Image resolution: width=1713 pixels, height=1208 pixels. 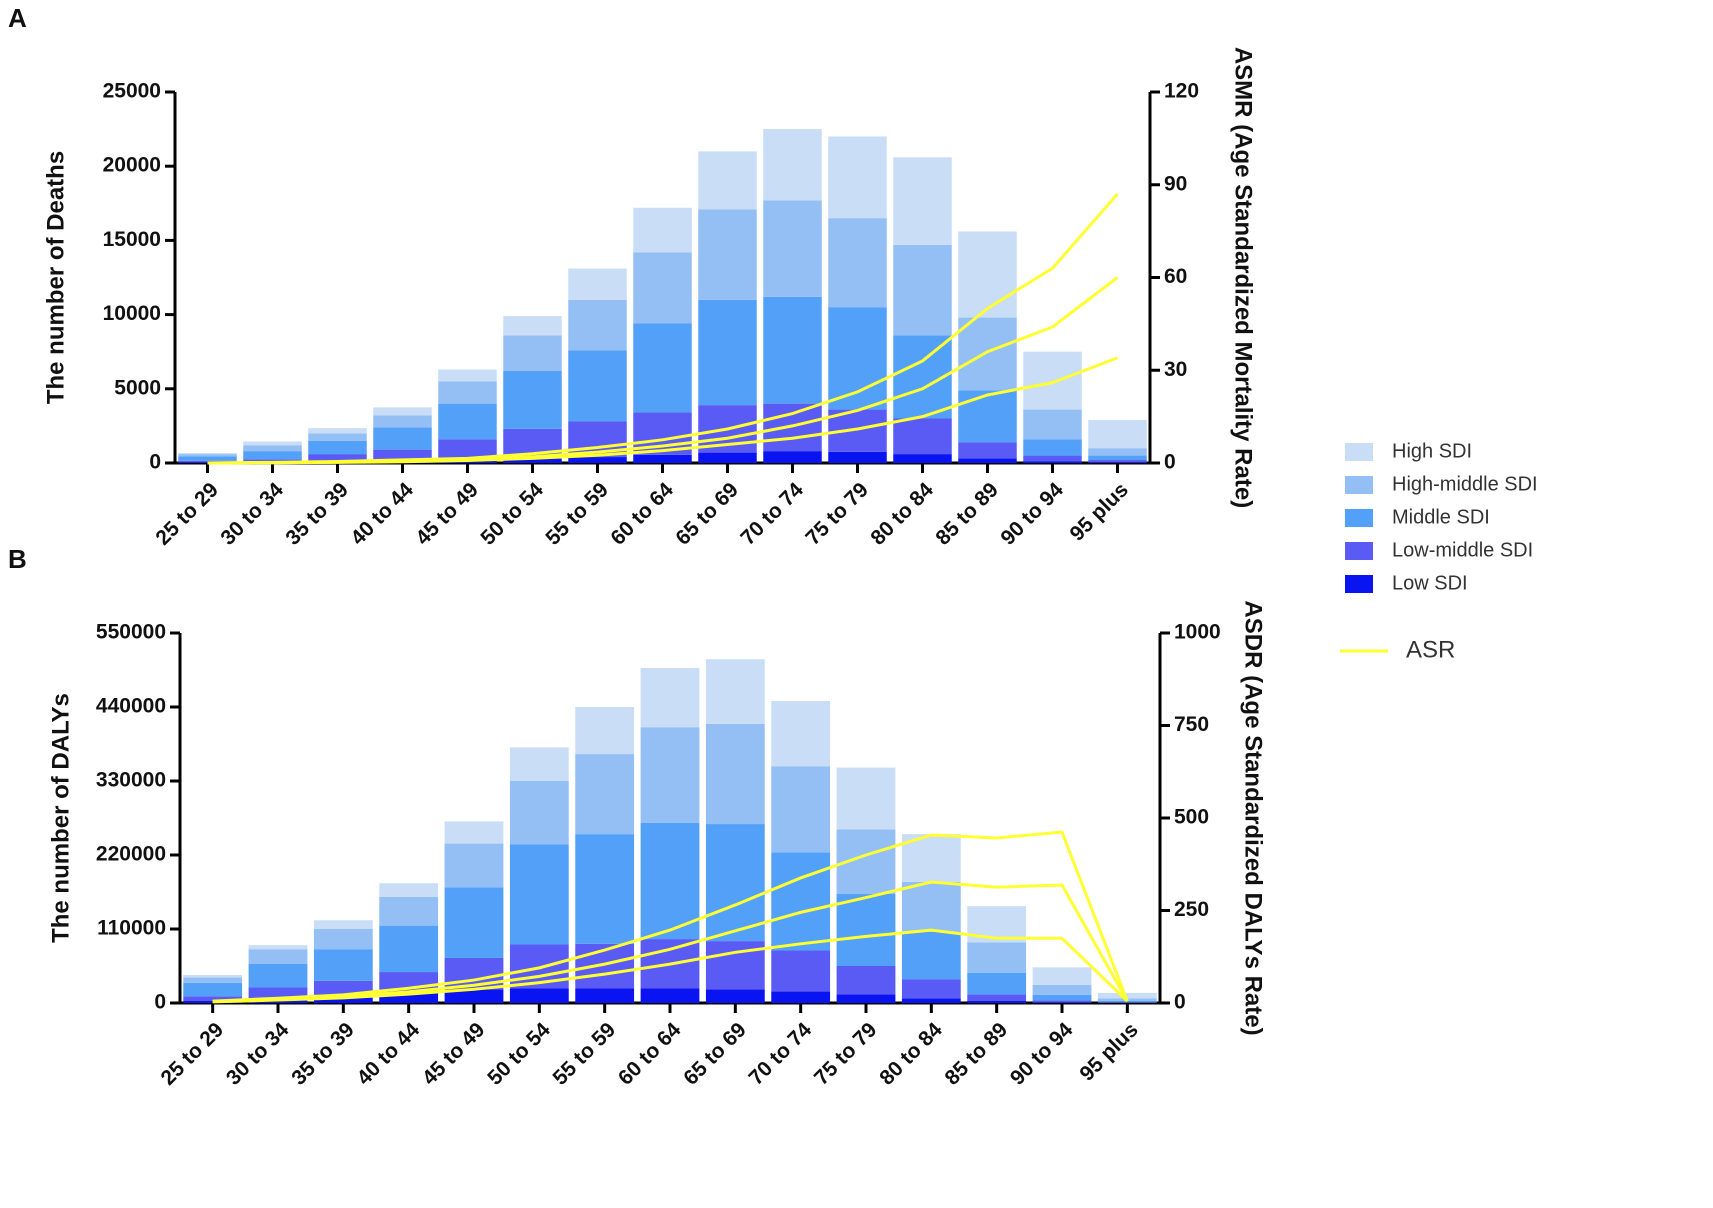 I want to click on x-tick-label: 90 to 94, so click(x=1032, y=514).